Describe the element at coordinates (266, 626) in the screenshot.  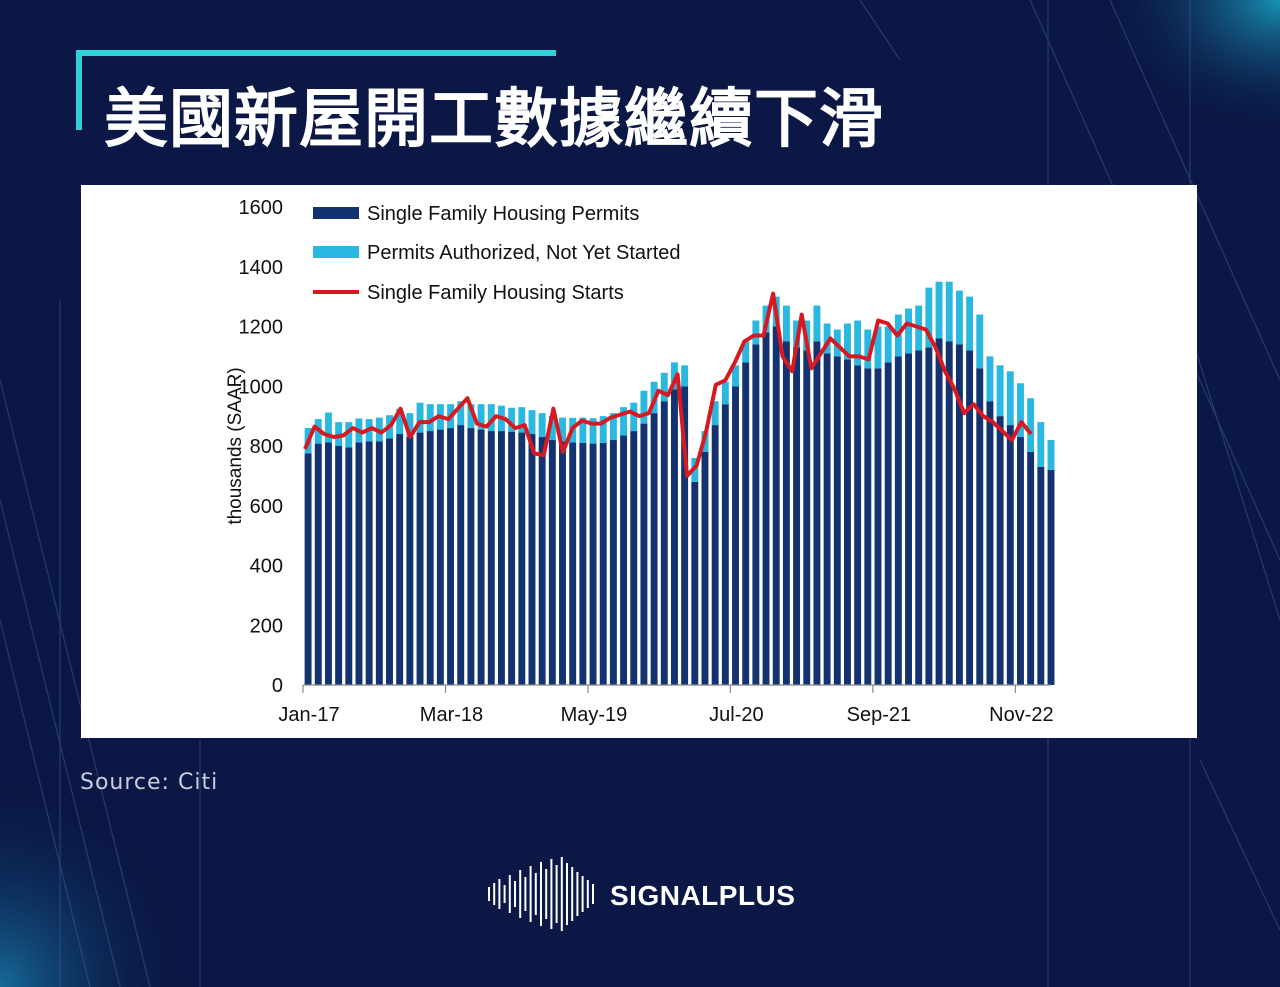
I see `y-tick-label: 200` at that location.